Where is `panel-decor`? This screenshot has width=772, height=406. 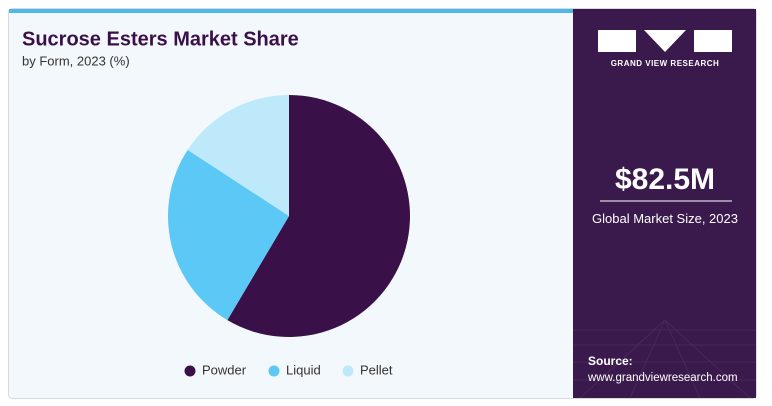
panel-decor is located at coordinates (664, 359).